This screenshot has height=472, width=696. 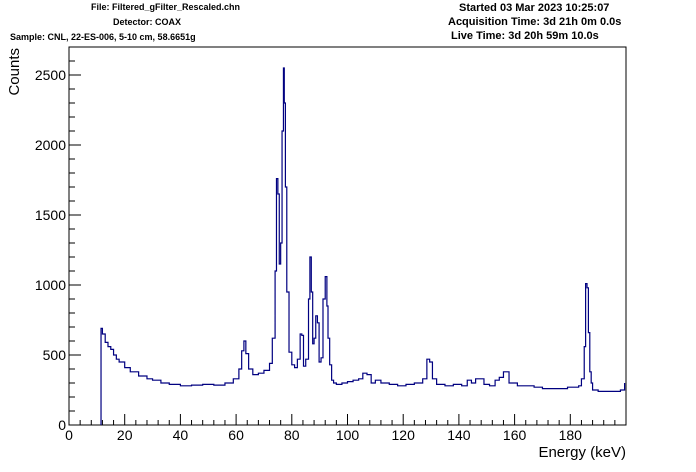 What do you see at coordinates (55, 355) in the screenshot?
I see `y-tick-label: 500` at bounding box center [55, 355].